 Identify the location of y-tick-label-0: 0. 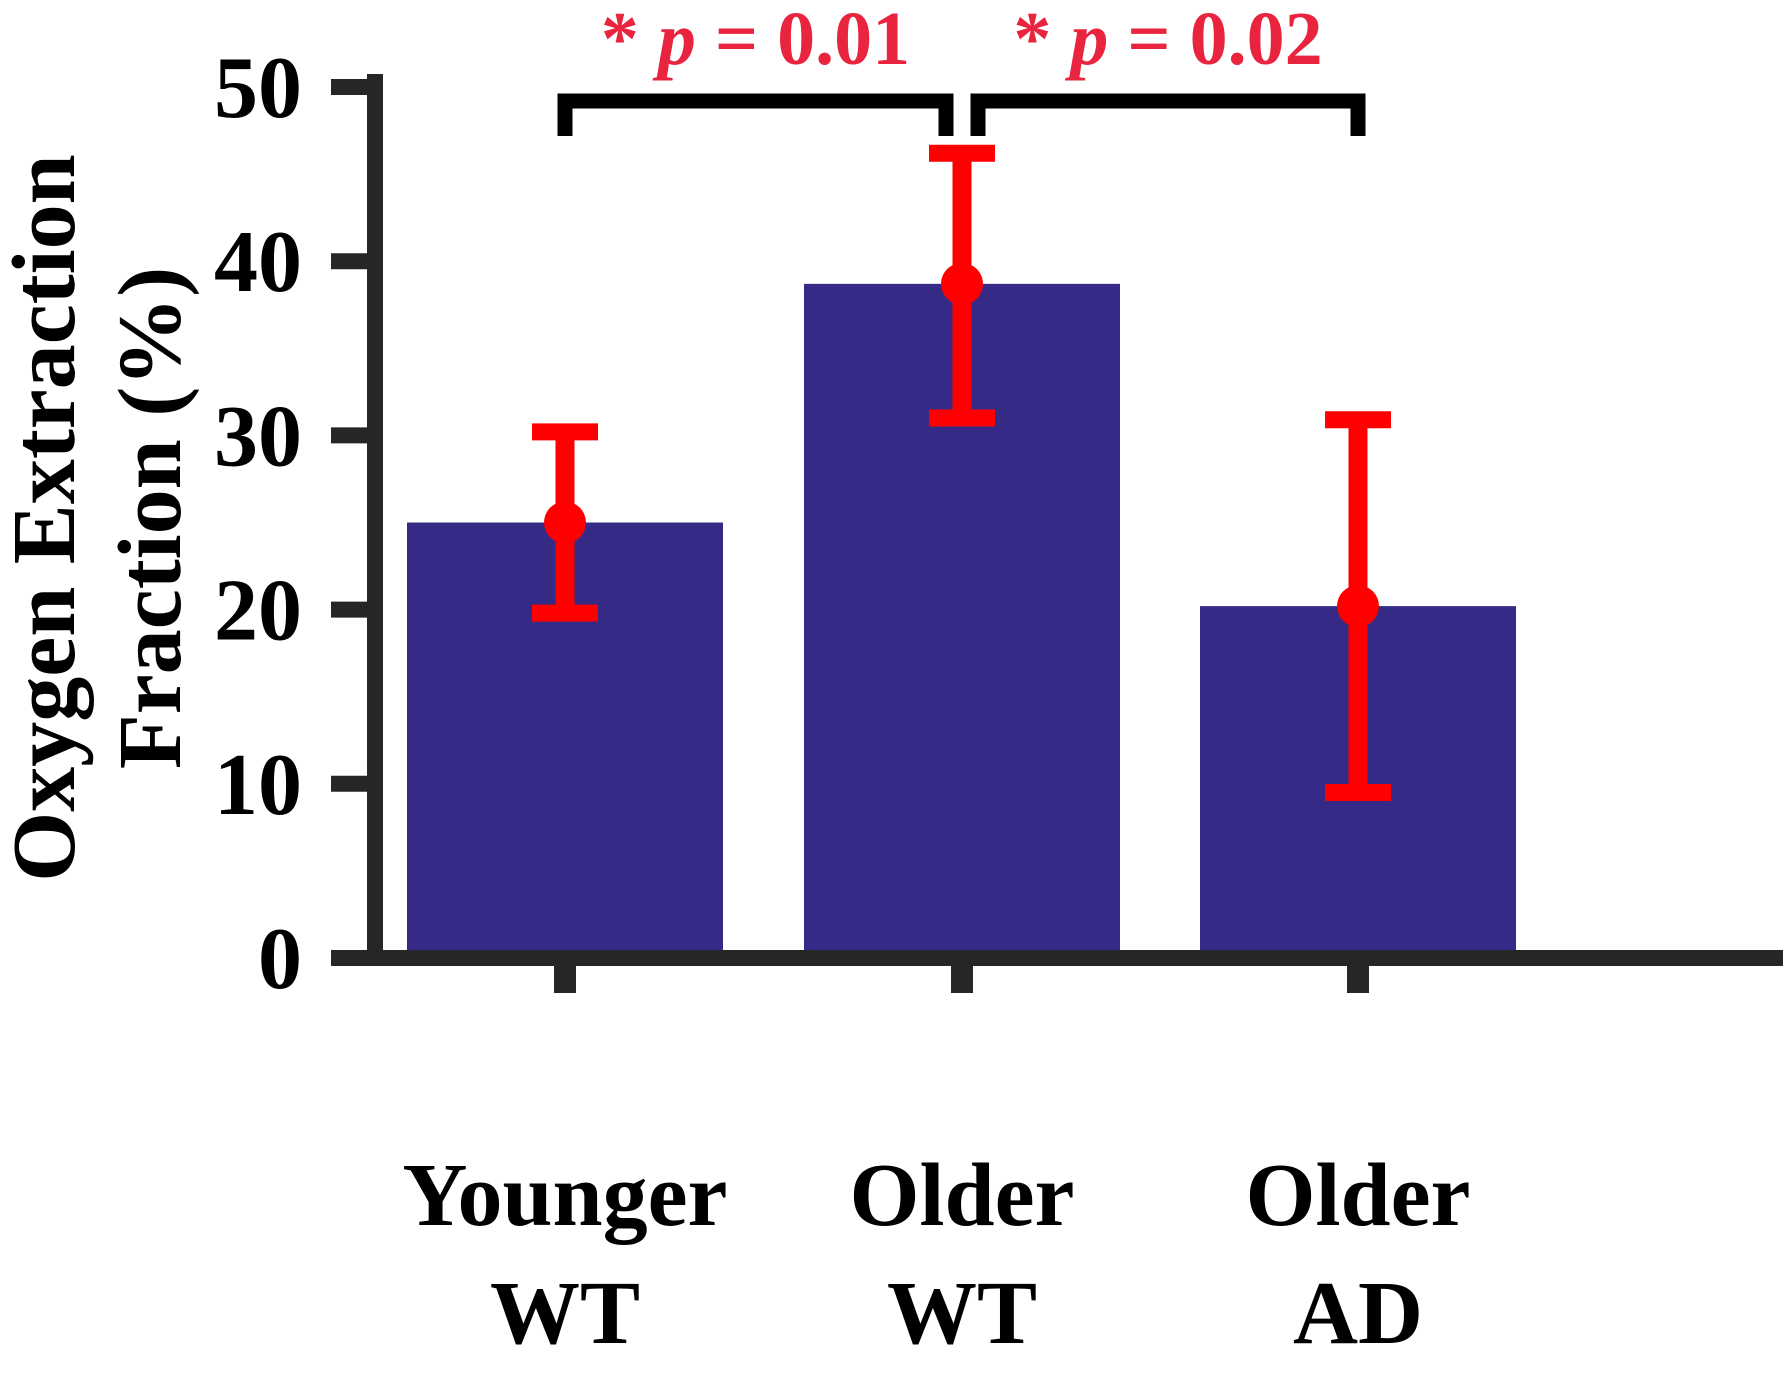
(280, 959).